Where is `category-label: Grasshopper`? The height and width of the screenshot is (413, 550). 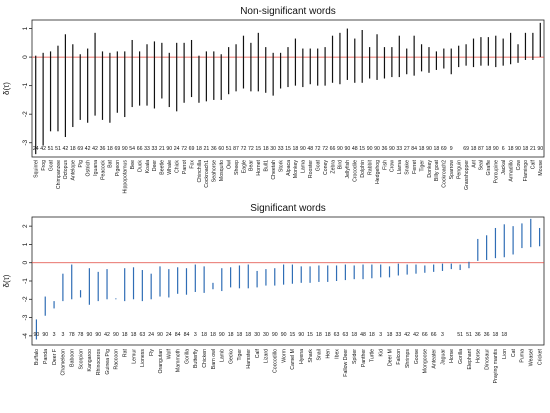 category-label: Grasshopper is located at coordinates (467, 175).